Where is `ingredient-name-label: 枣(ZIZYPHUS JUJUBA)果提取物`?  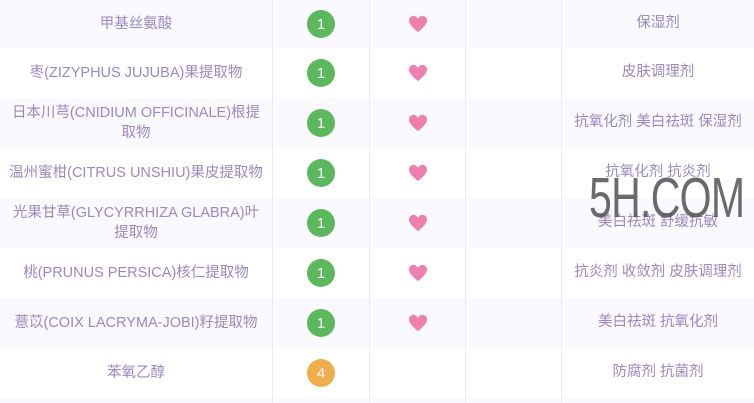
ingredient-name-label: 枣(ZIZYPHUS JUJUBA)果提取物 is located at coordinates (136, 72).